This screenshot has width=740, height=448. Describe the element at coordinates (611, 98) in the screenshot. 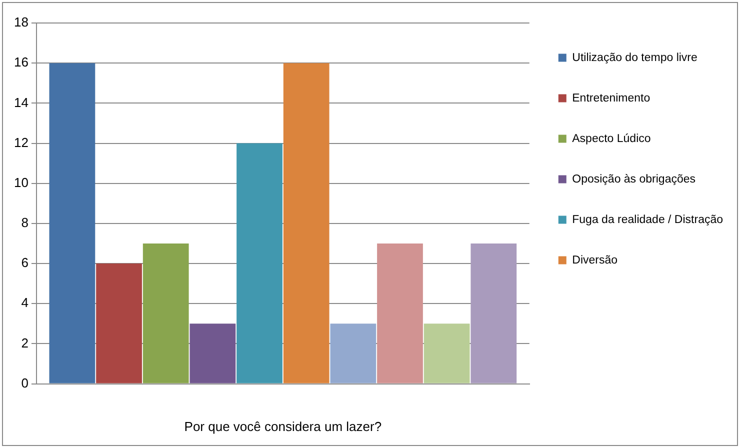

I see `legend-label: Entretenimento` at that location.